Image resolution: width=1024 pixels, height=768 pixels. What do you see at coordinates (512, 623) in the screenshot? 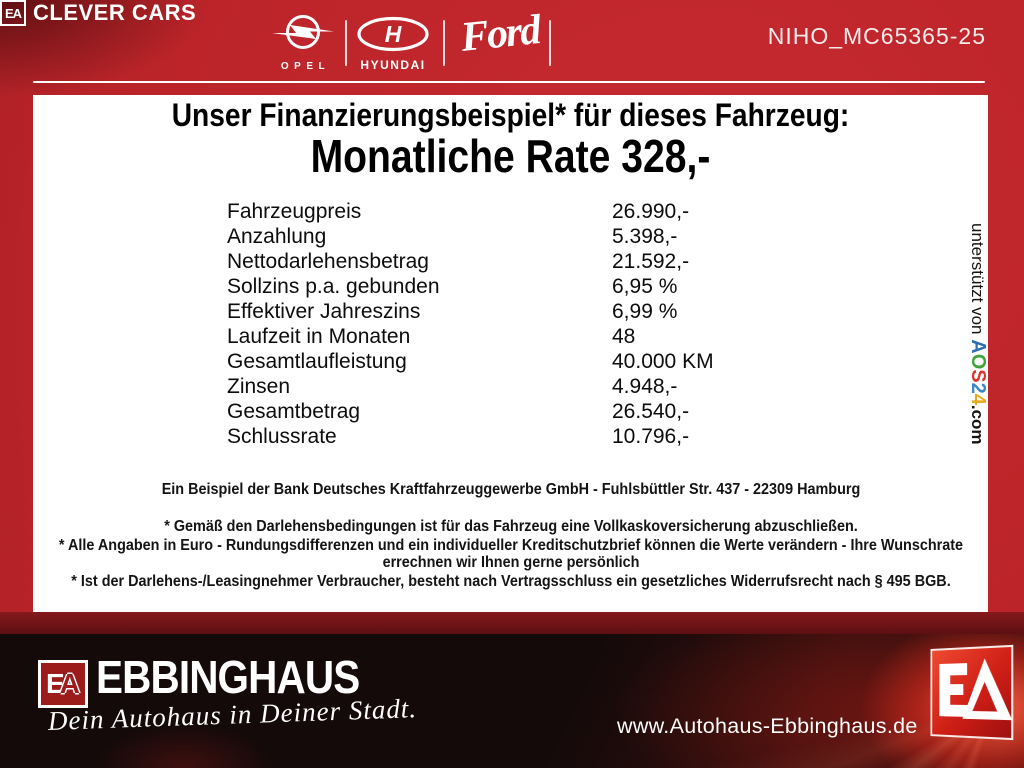
I see `footer-red-band` at bounding box center [512, 623].